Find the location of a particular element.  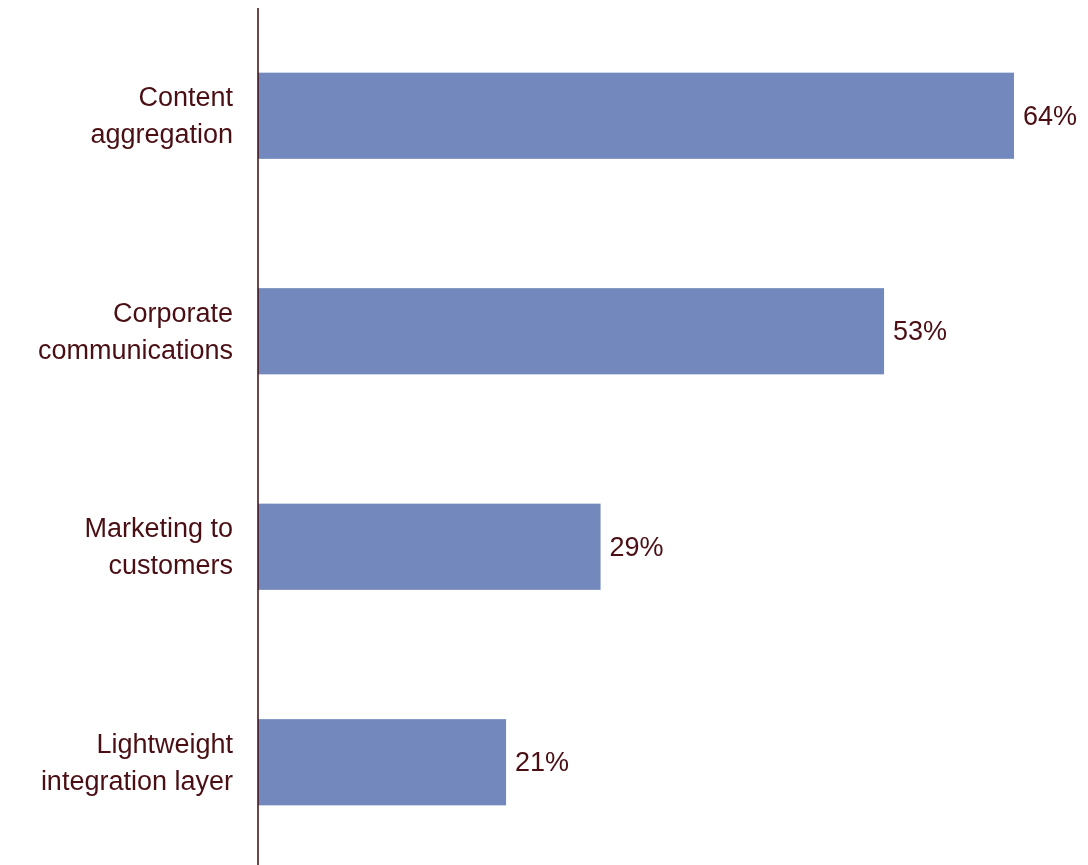

y-tick-label: Corporate communications is located at coordinates (135, 331).